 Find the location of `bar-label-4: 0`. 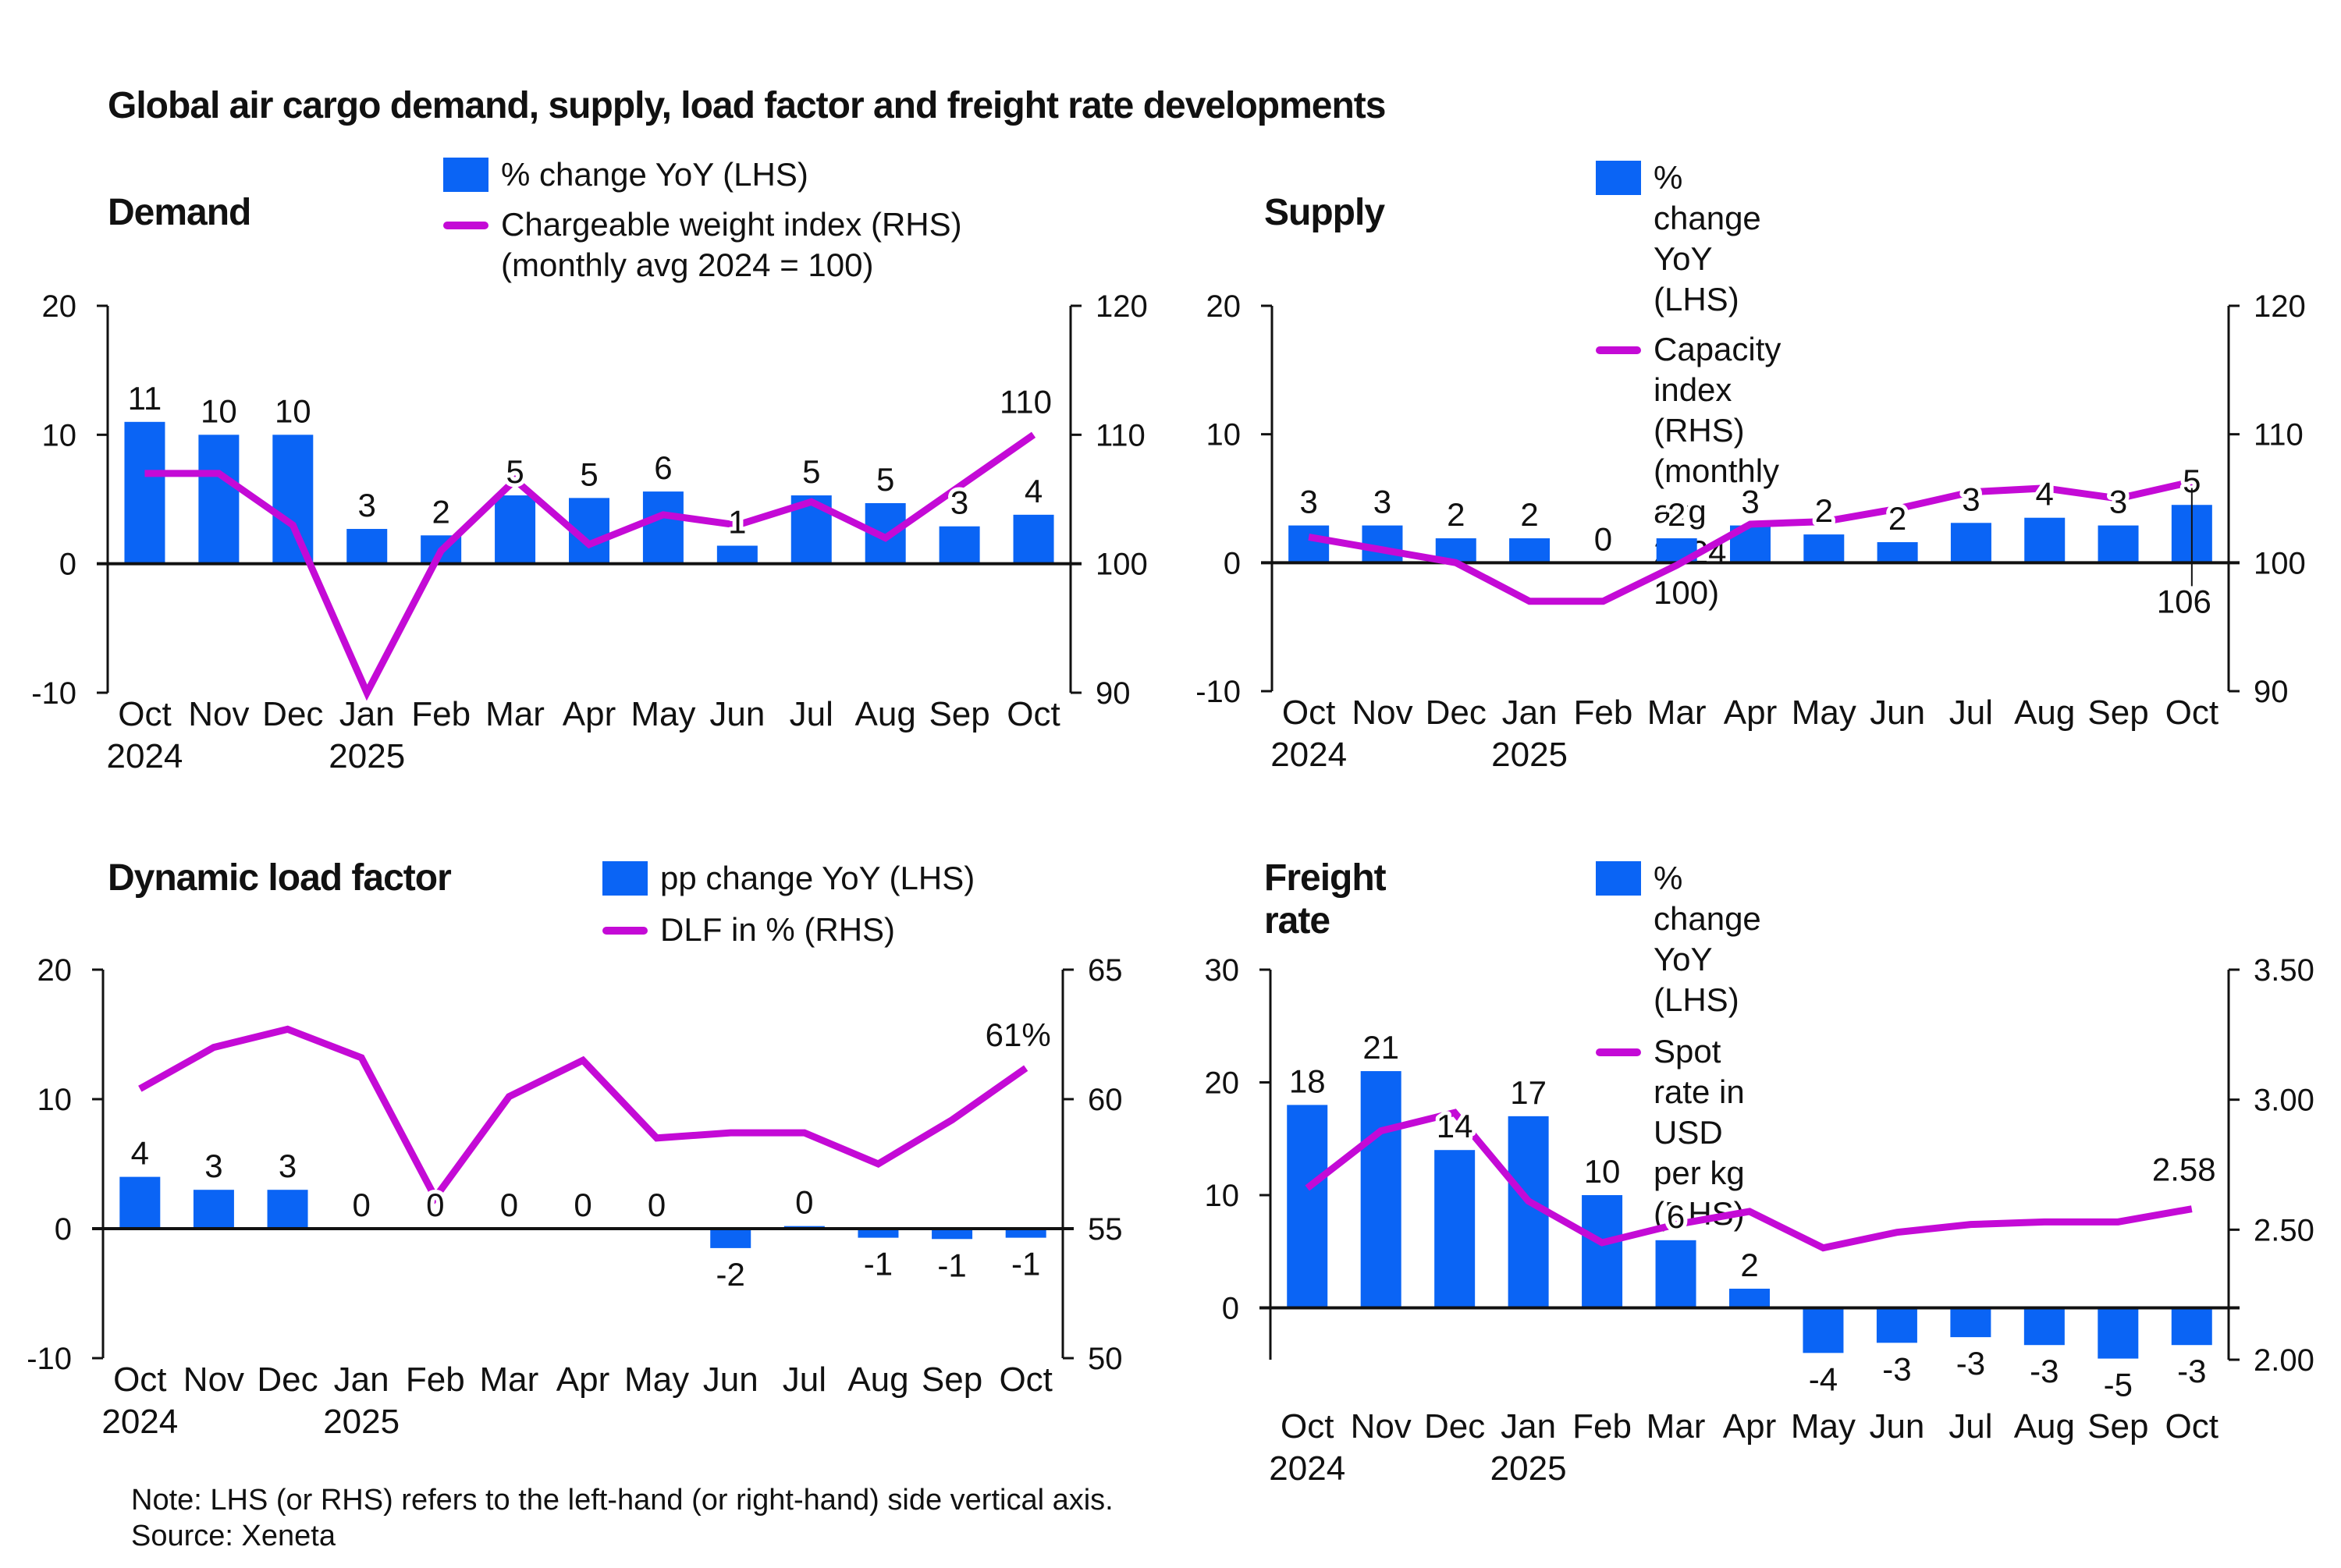

bar-label-4: 0 is located at coordinates (435, 1205).